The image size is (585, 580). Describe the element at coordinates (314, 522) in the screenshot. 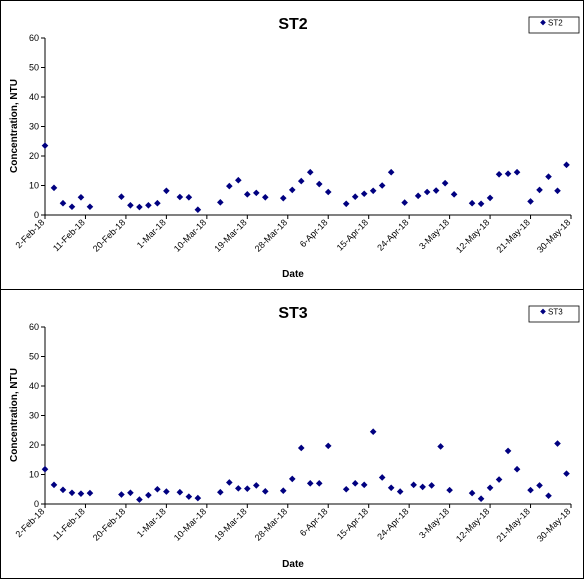

I see `x-tick-label: 6-Apr-18` at that location.